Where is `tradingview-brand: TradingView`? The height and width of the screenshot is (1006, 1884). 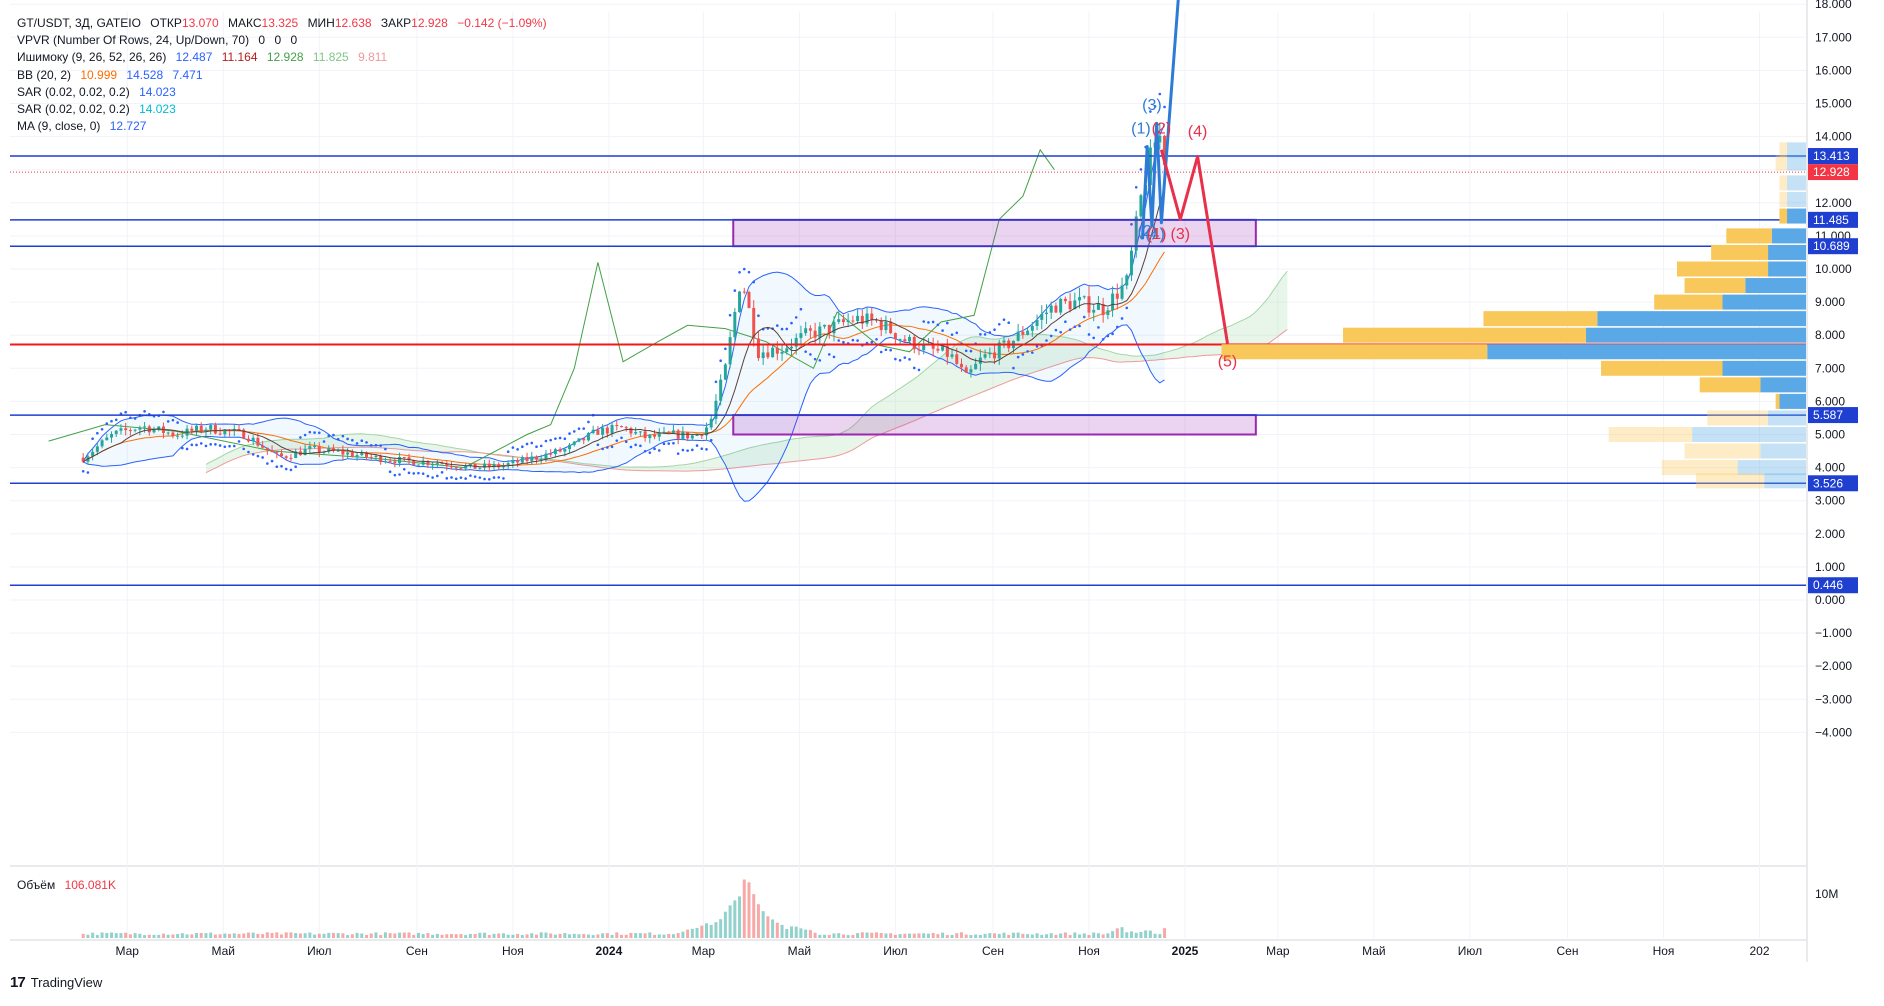 tradingview-brand: TradingView is located at coordinates (66, 982).